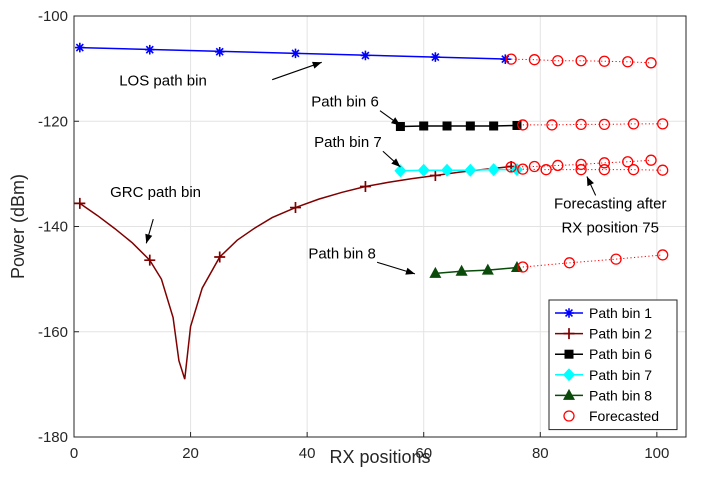 Image resolution: width=706 pixels, height=502 pixels. Describe the element at coordinates (620, 375) in the screenshot. I see `legend-label: Path bin 7` at that location.